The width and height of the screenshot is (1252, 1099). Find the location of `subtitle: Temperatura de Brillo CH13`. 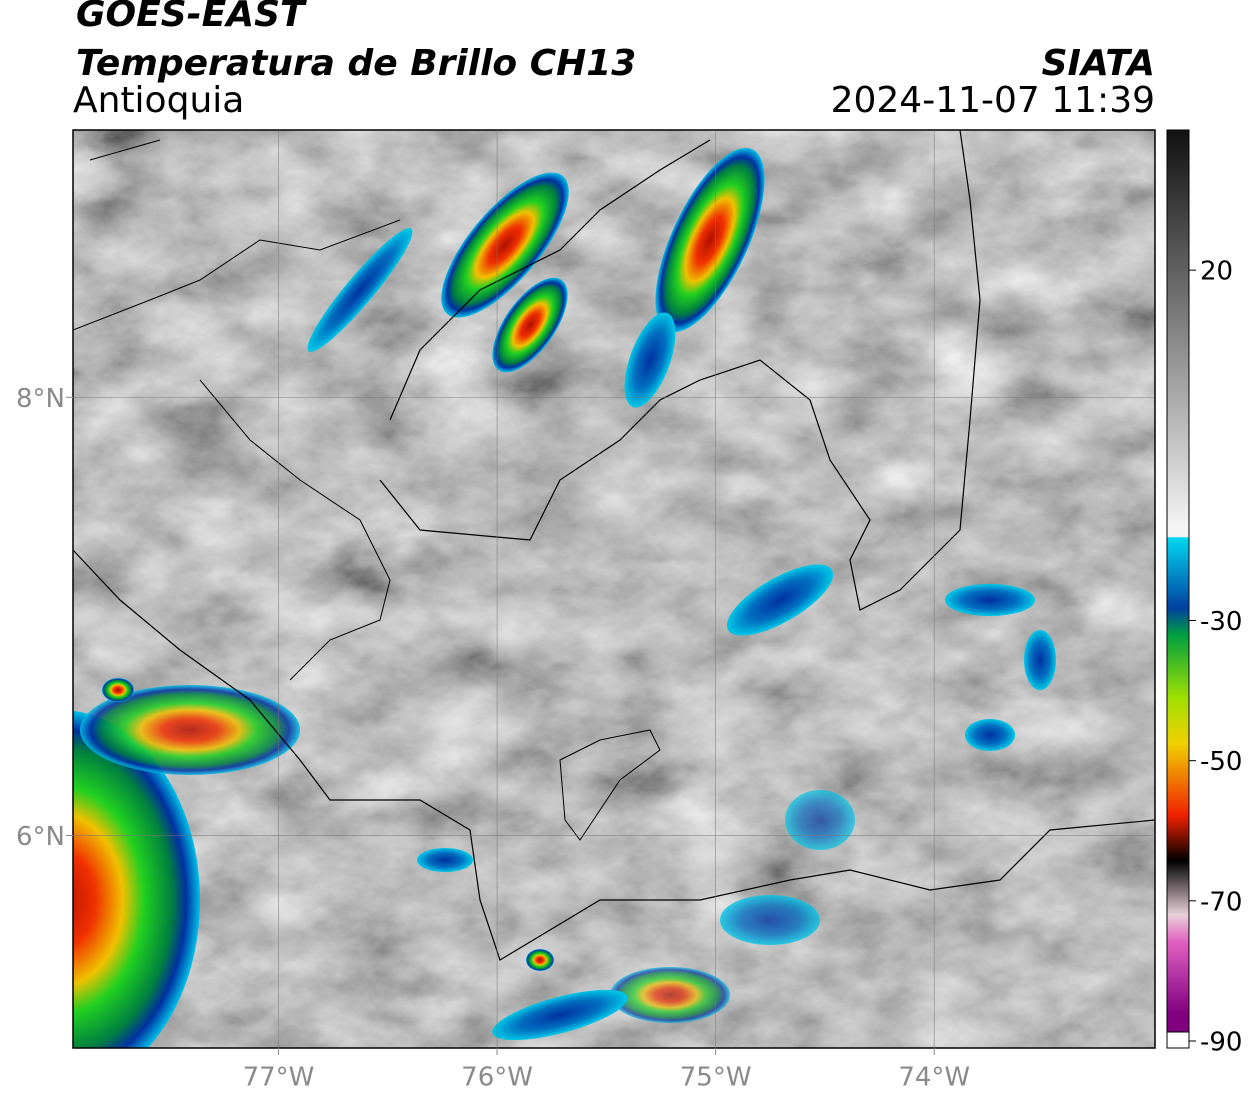

subtitle: Temperatura de Brillo CH13 is located at coordinates (356, 63).